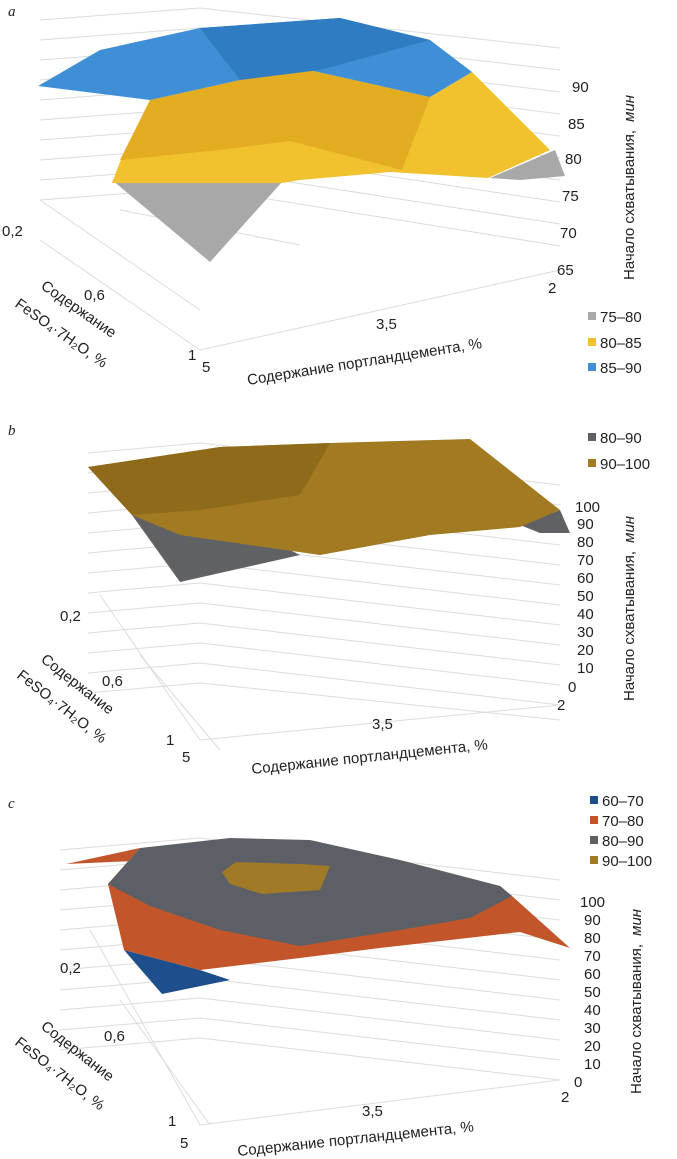 Image resolution: width=677 pixels, height=1159 pixels. I want to click on panel-label-c: c, so click(11, 804).